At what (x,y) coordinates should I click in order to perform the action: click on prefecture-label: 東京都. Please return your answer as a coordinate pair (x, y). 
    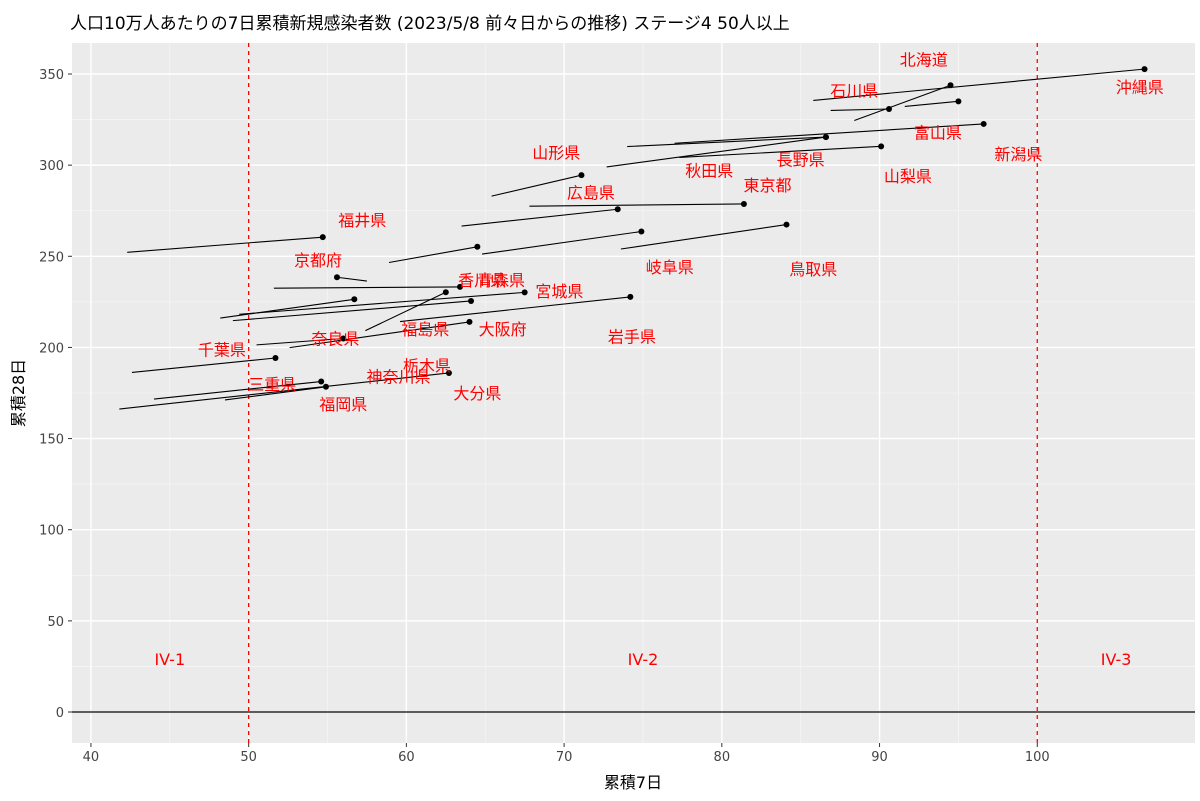
    Looking at the image, I should click on (768, 185).